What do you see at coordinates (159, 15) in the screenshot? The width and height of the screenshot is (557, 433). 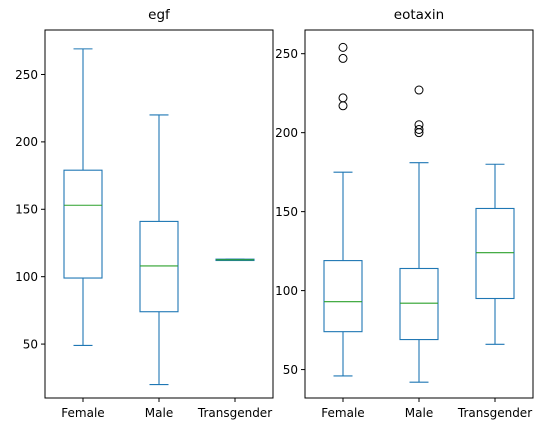 I see `egf-title: egf` at bounding box center [159, 15].